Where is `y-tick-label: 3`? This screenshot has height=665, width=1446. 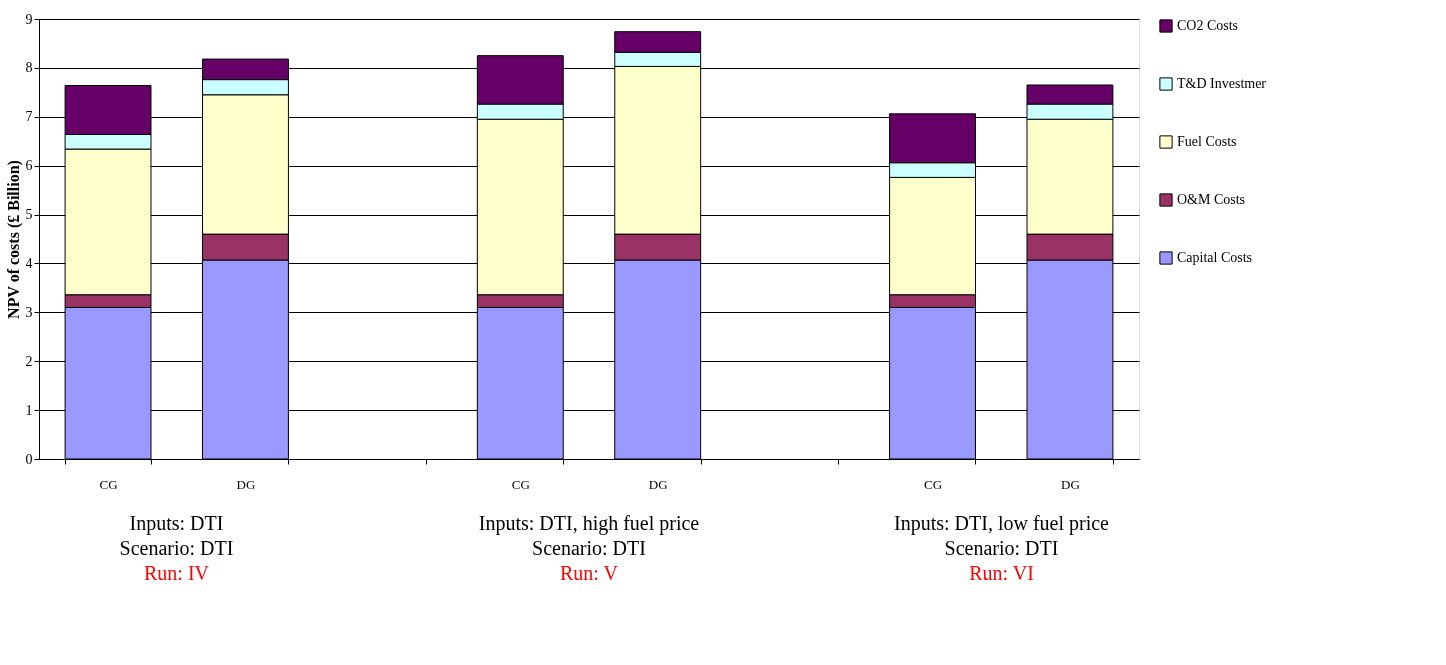 y-tick-label: 3 is located at coordinates (29, 312).